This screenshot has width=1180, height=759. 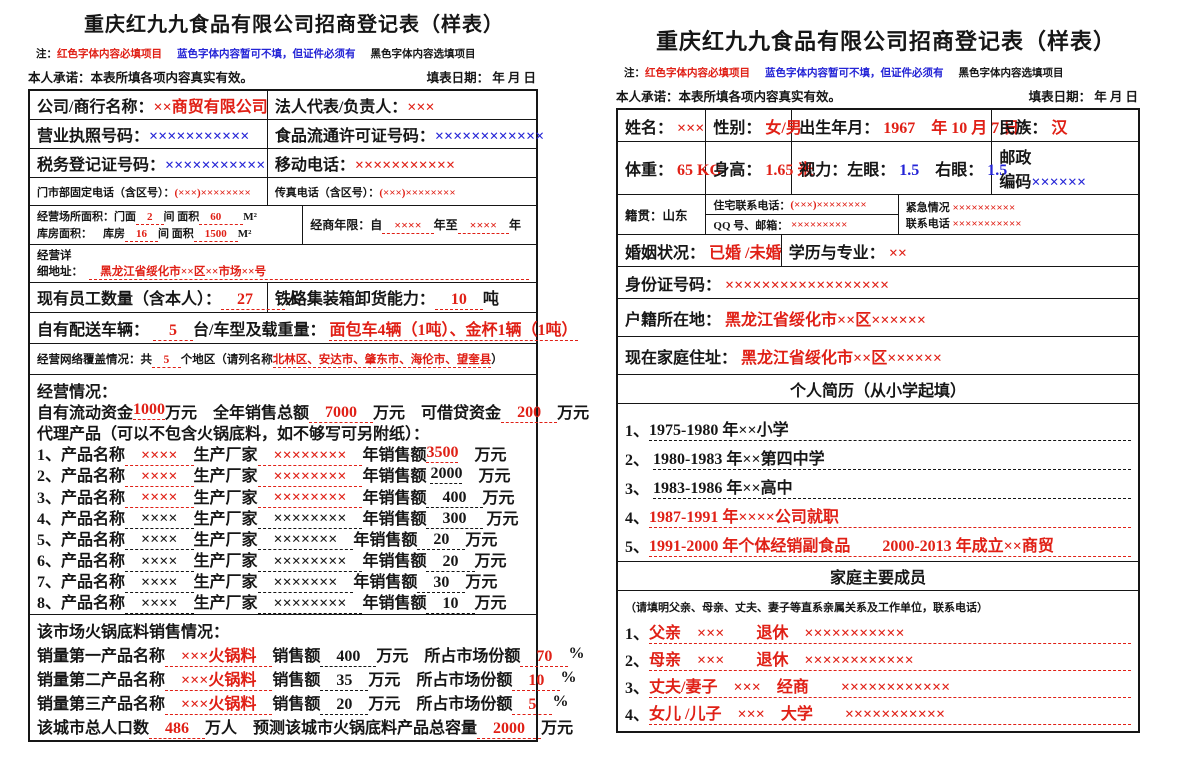 I want to click on table-row: 现在家庭住址： 黑龙江省绥化市××区××××××, so click(x=878, y=356).